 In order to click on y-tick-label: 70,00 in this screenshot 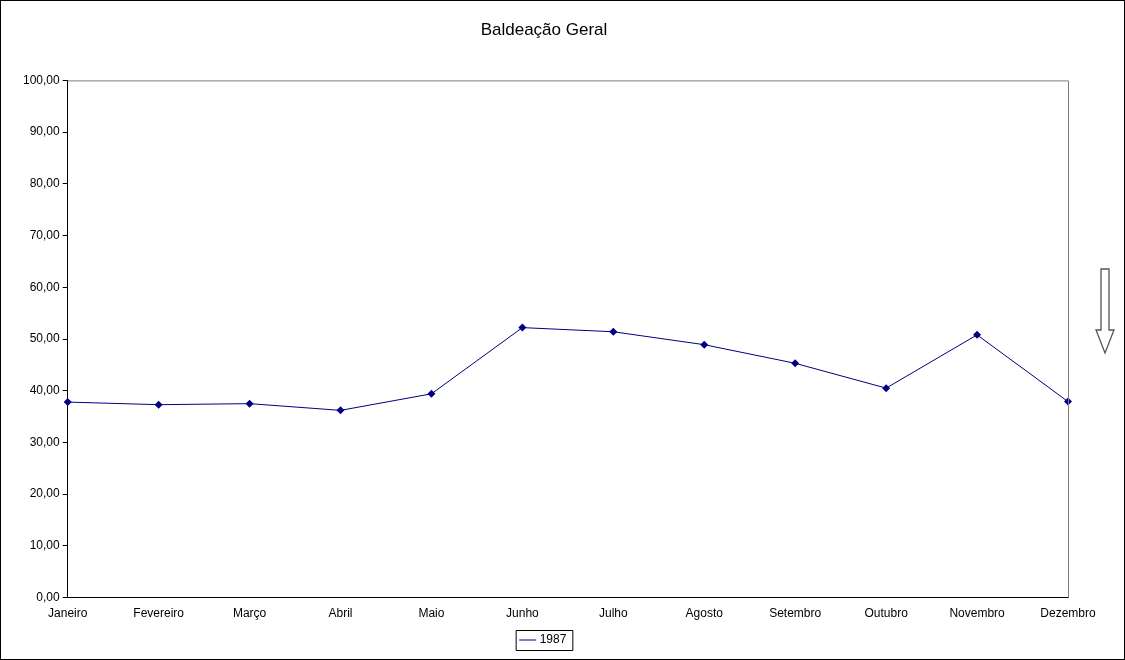, I will do `click(45, 234)`.